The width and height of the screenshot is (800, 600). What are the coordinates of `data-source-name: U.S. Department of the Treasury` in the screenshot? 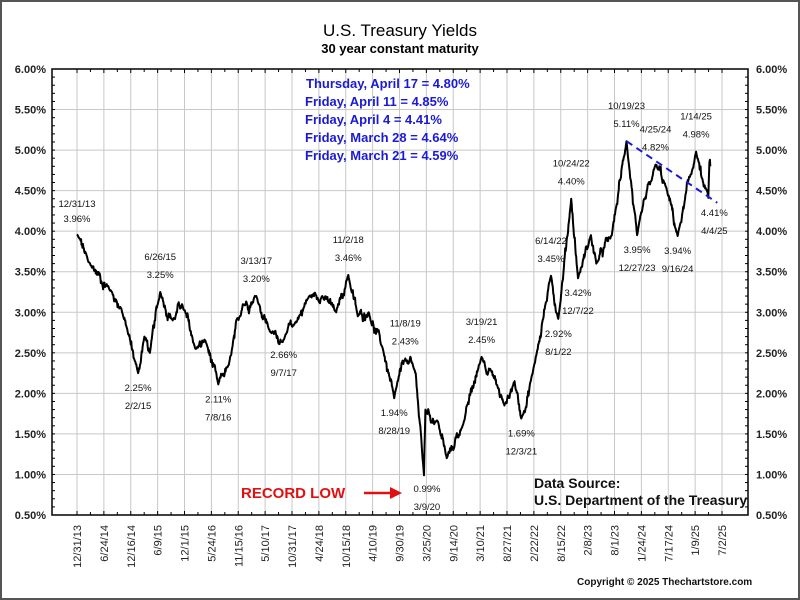 It's located at (640, 500).